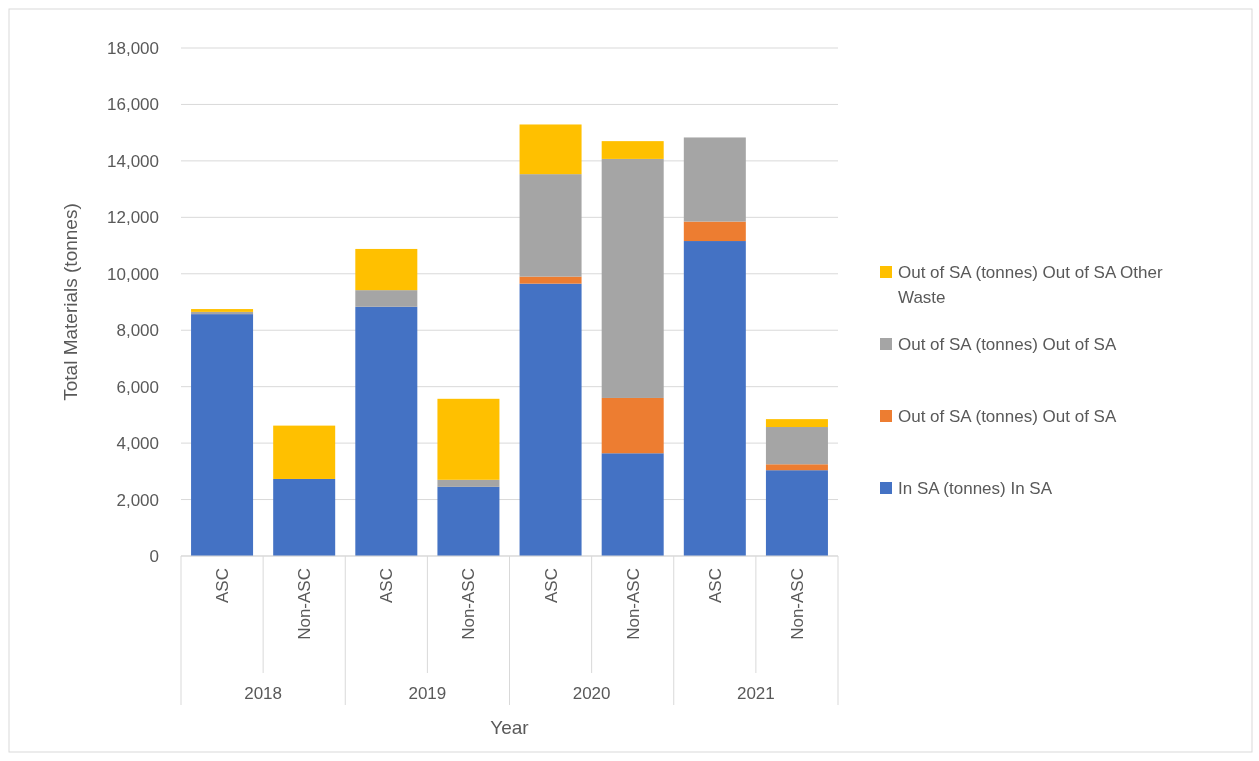 This screenshot has height=761, width=1259. I want to click on y-tick-label: 4,000, so click(137, 444).